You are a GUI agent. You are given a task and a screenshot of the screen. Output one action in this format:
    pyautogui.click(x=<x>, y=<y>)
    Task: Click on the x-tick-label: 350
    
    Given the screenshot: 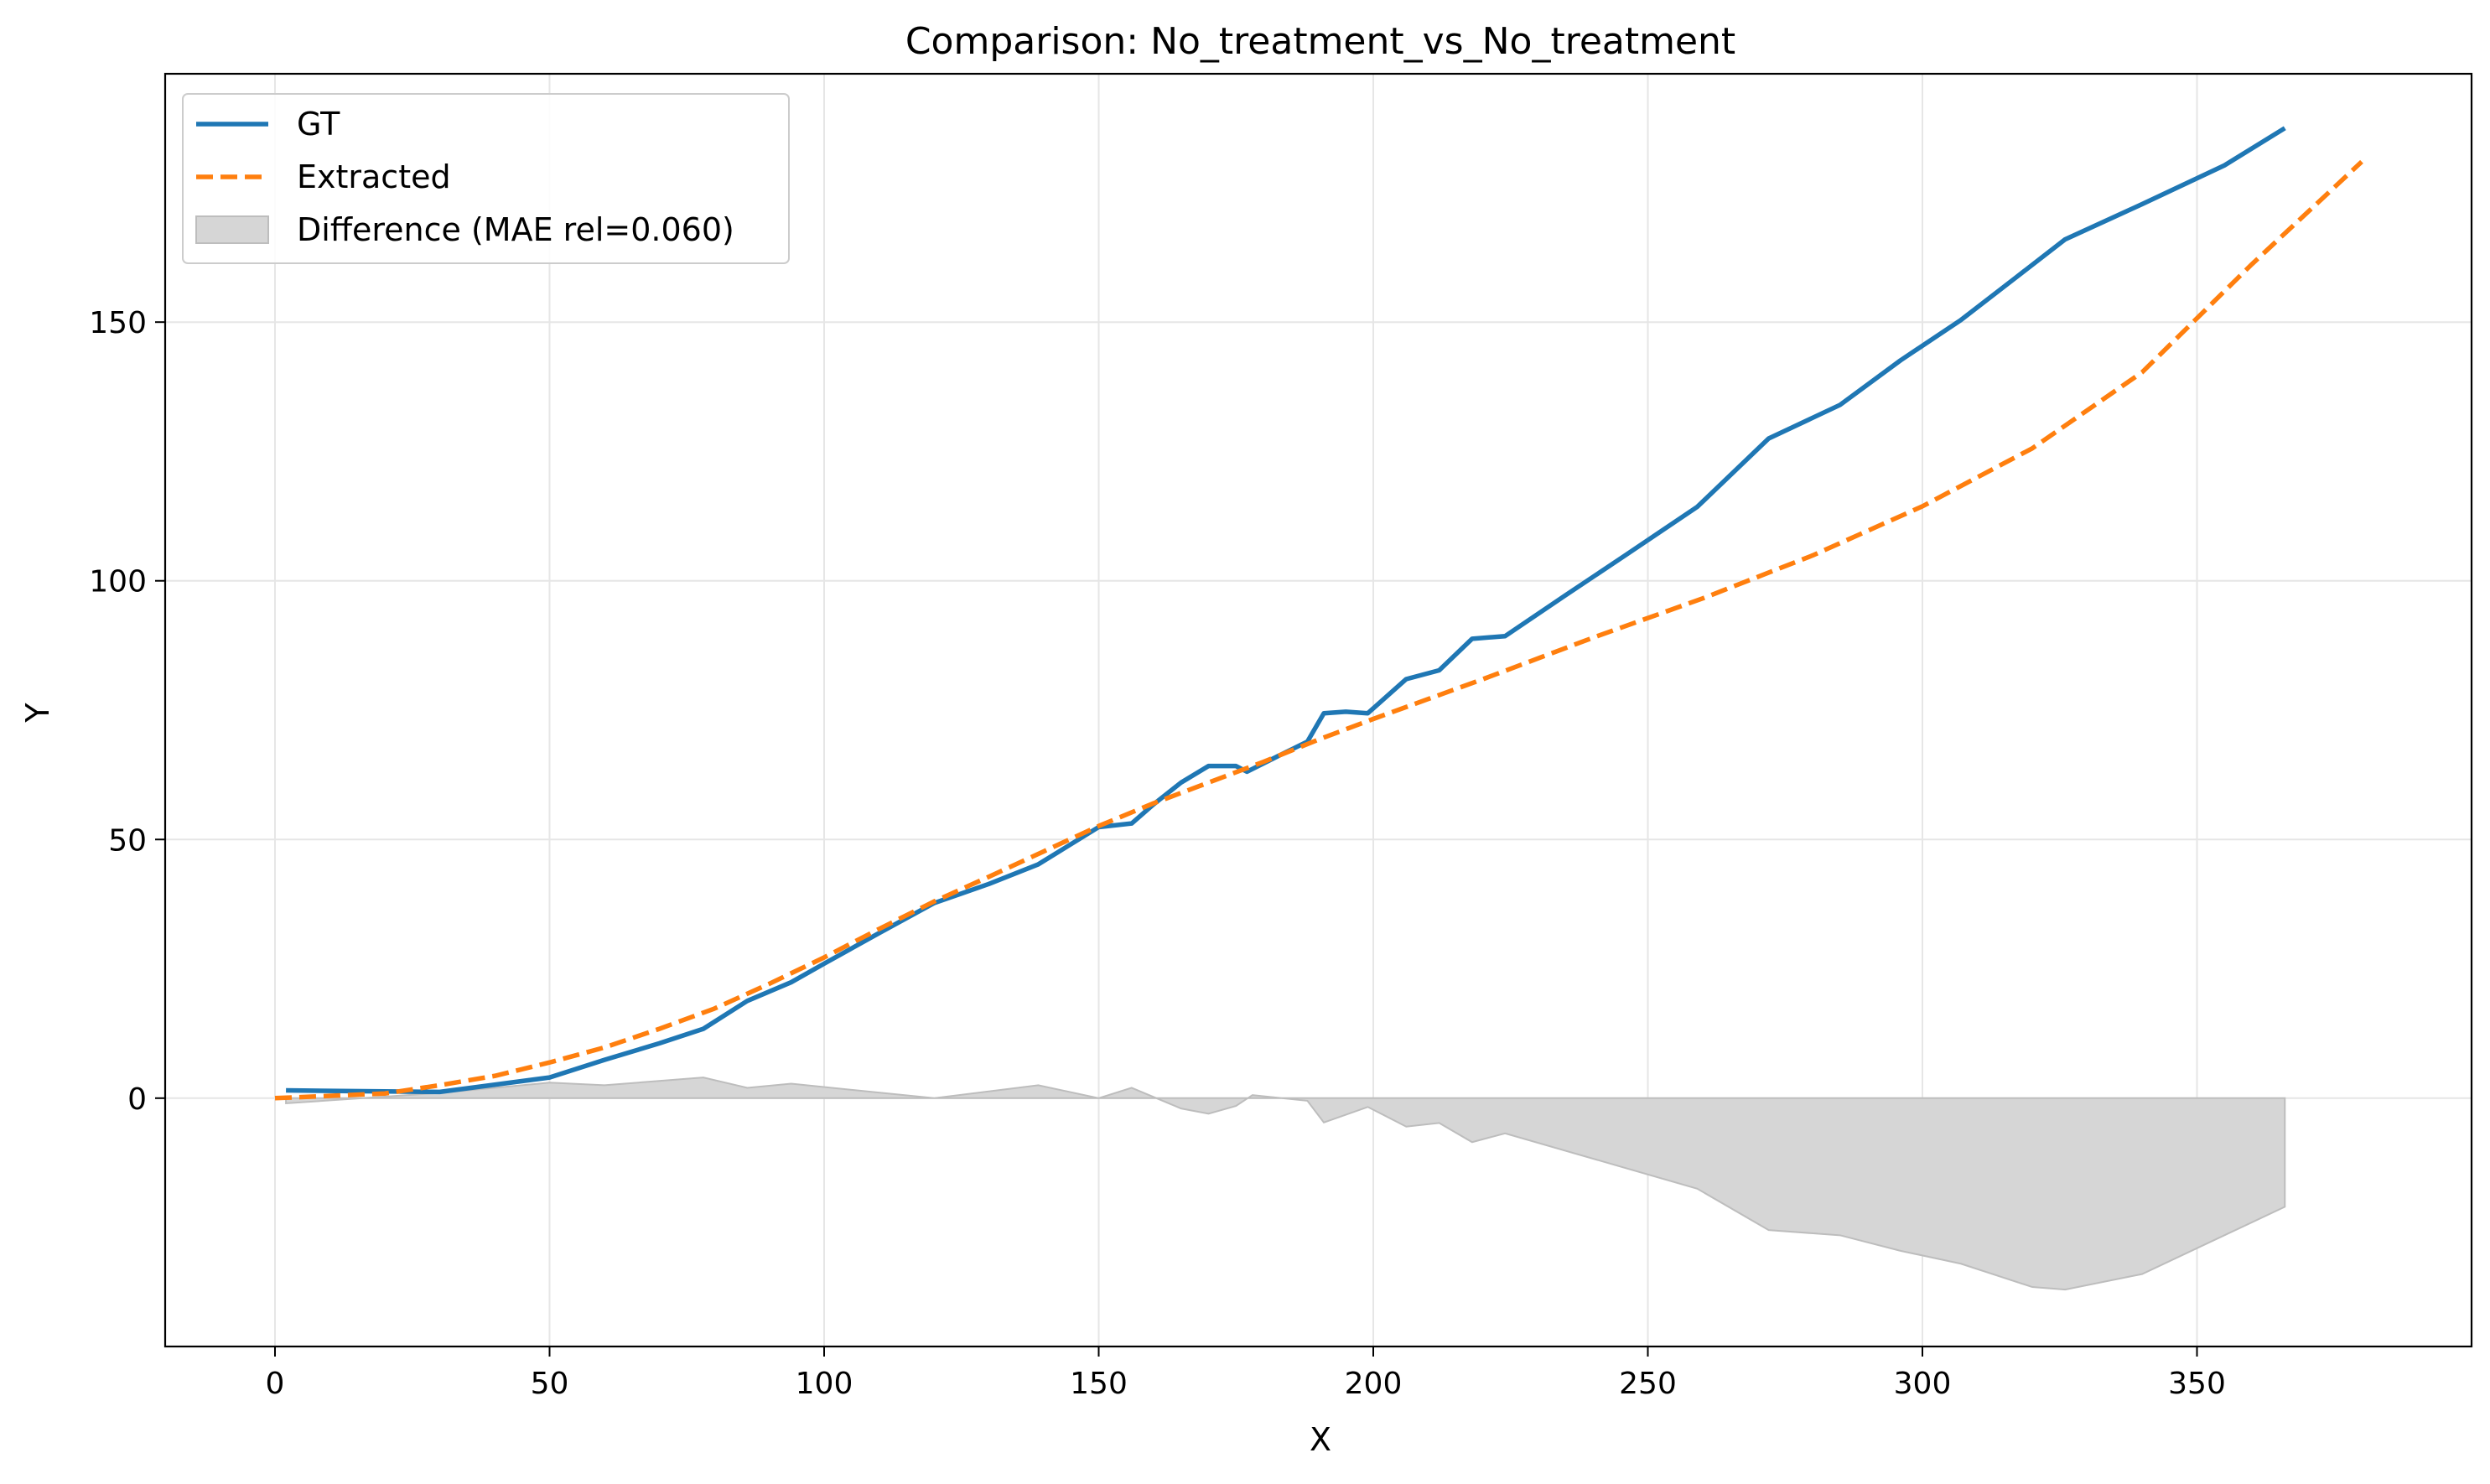 What is the action you would take?
    pyautogui.click(x=2197, y=1384)
    